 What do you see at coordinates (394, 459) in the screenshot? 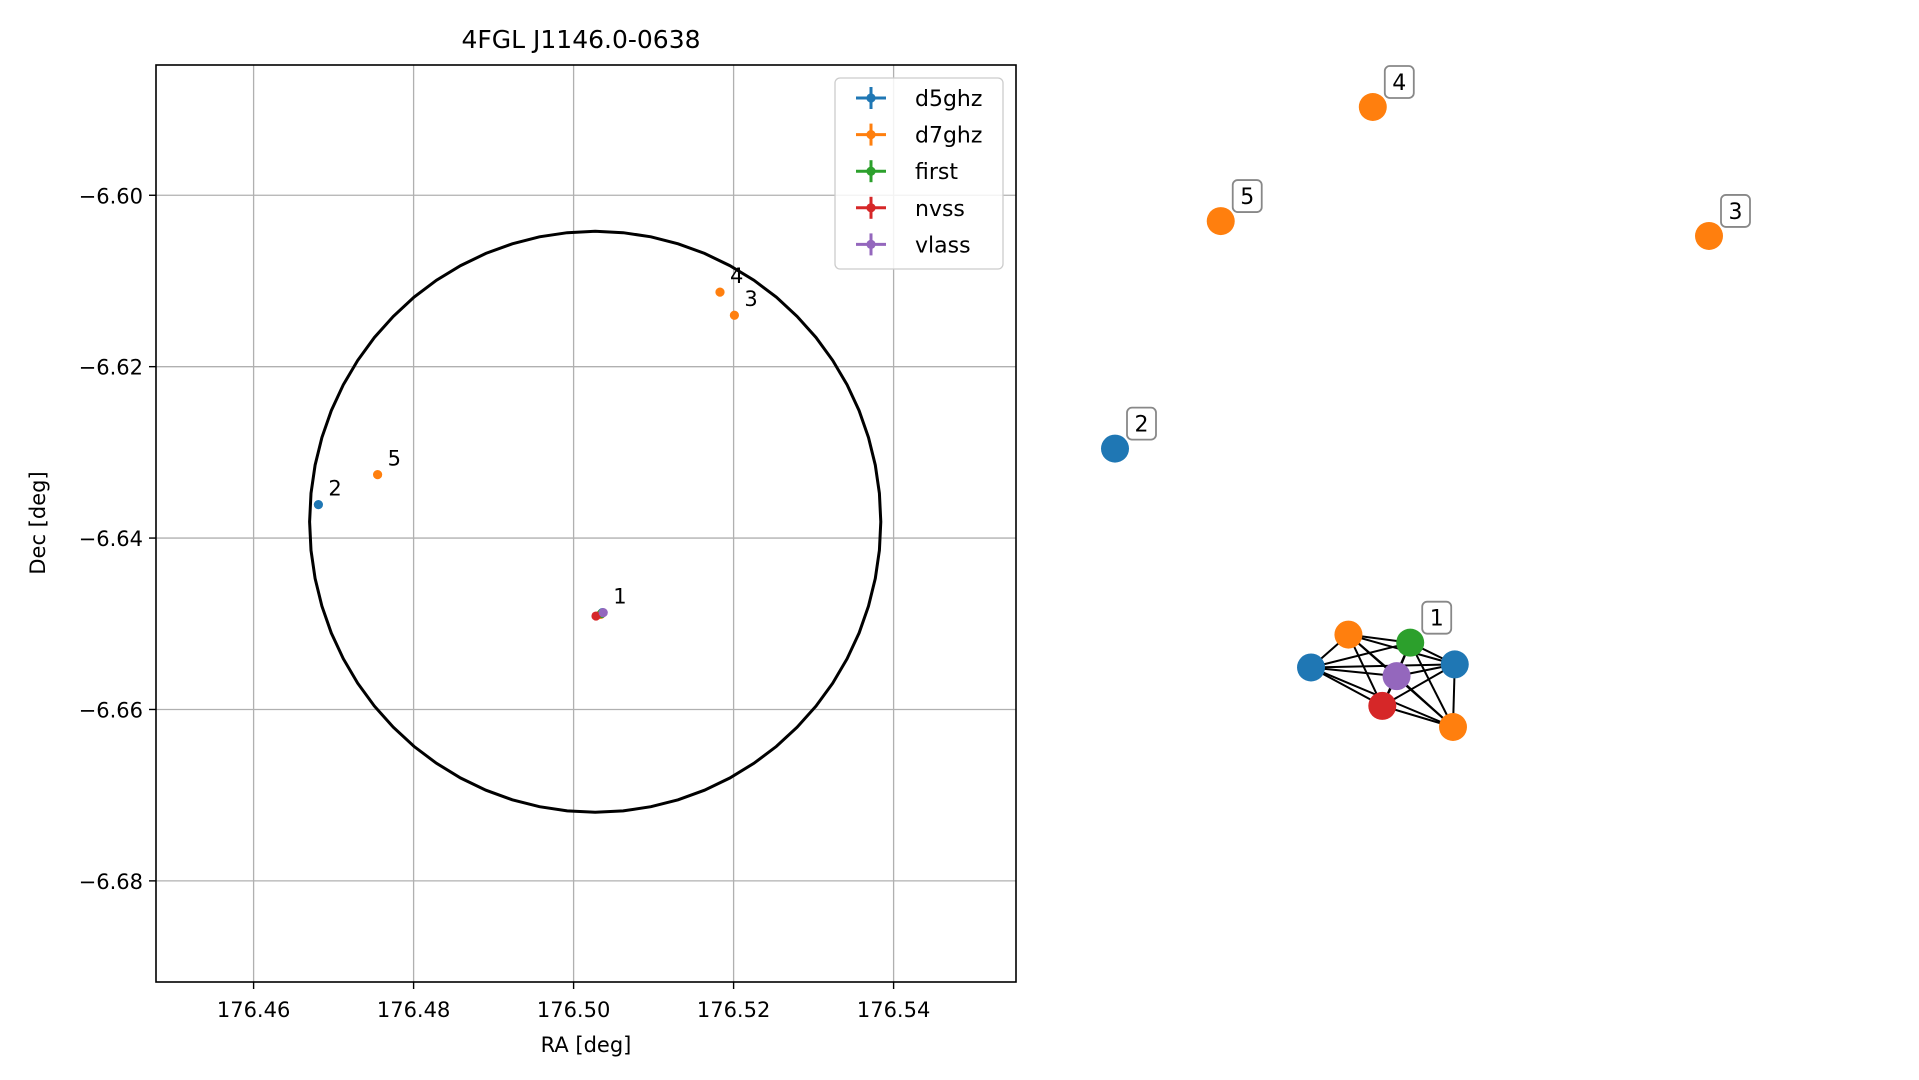
I see `point-annotation: 5` at bounding box center [394, 459].